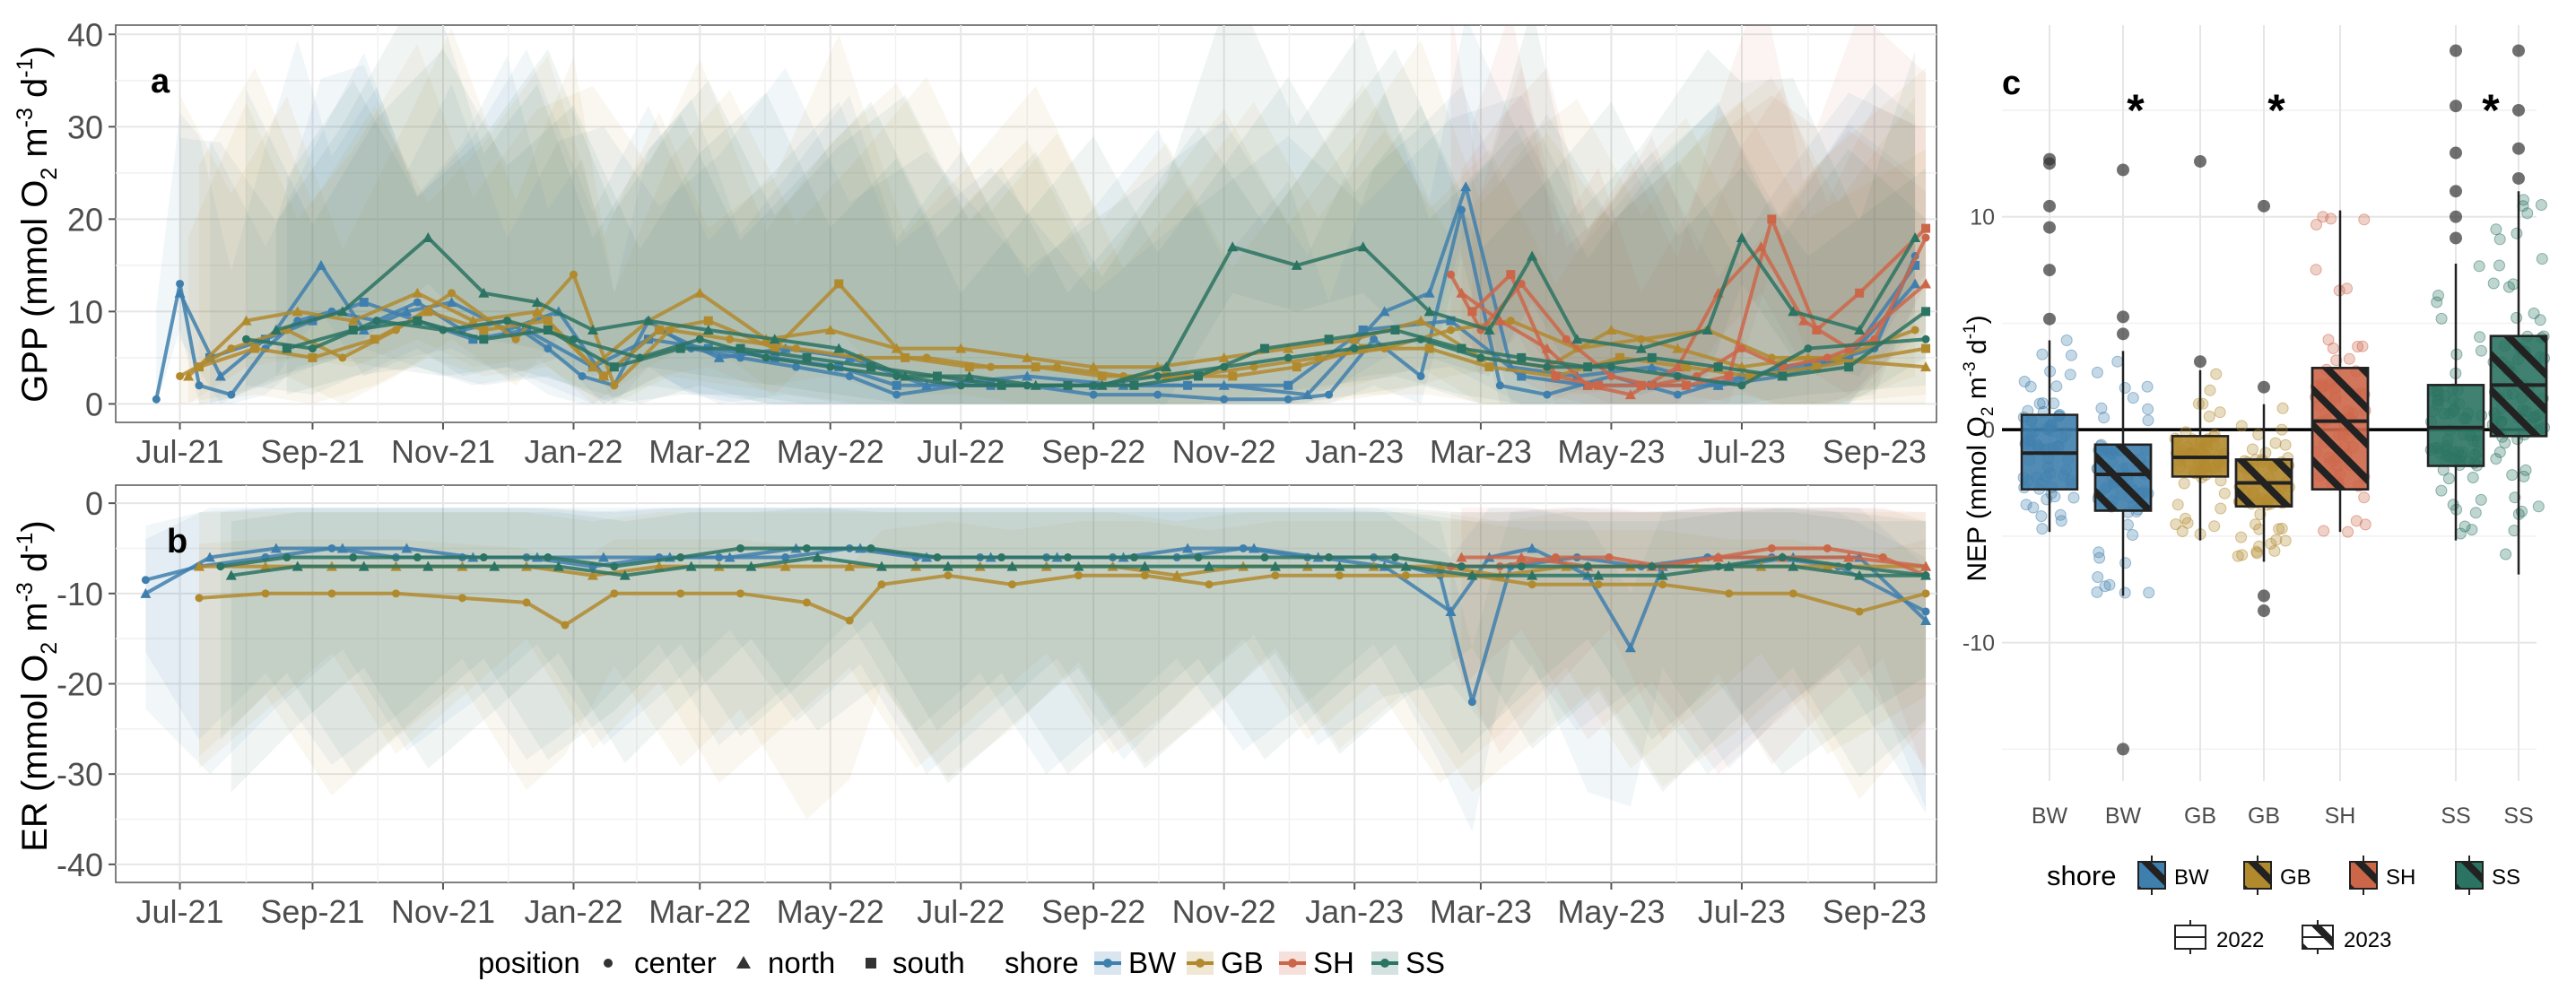 The width and height of the screenshot is (2576, 999). What do you see at coordinates (1978, 430) in the screenshot?
I see `panel-c-y-ticks: 10 0 -10` at bounding box center [1978, 430].